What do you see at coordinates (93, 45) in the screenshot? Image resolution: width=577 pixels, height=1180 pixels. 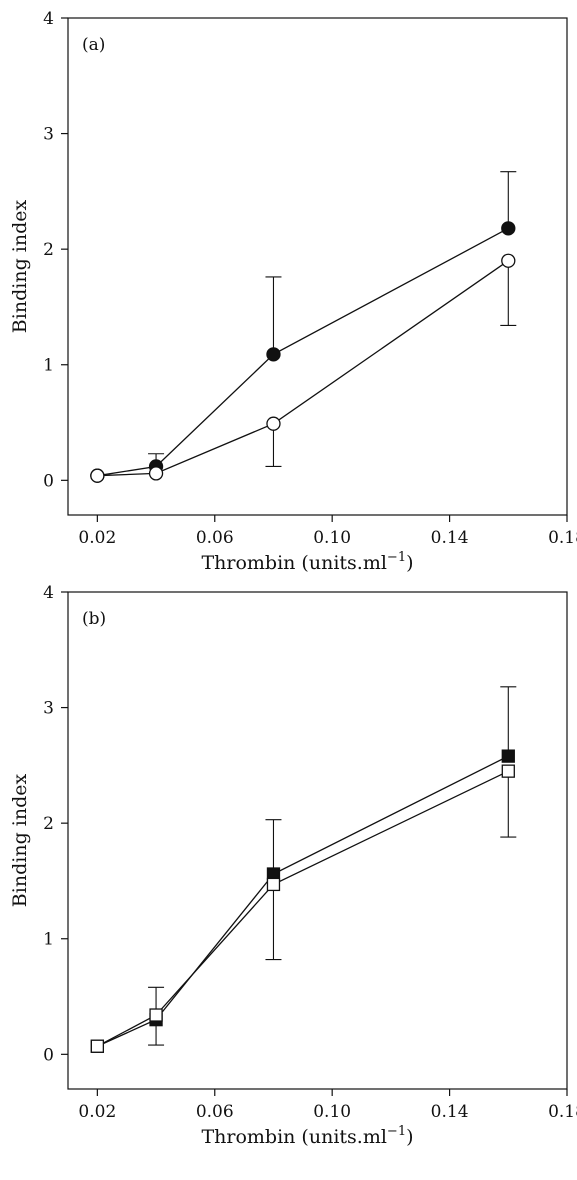 I see `panel-label: (a)` at bounding box center [93, 45].